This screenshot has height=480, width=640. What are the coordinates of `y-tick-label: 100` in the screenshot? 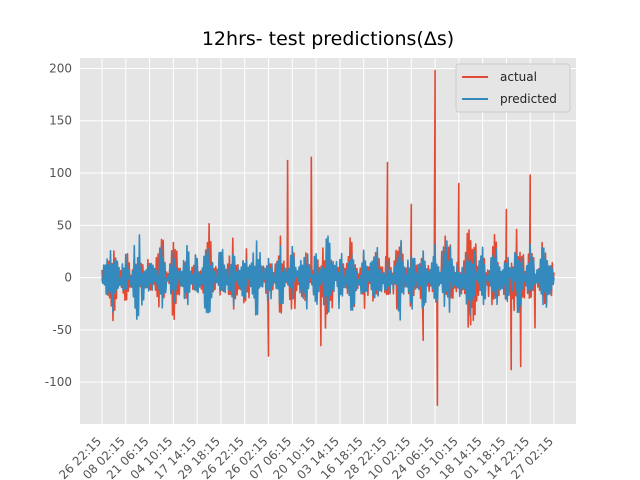 It's located at (60, 173).